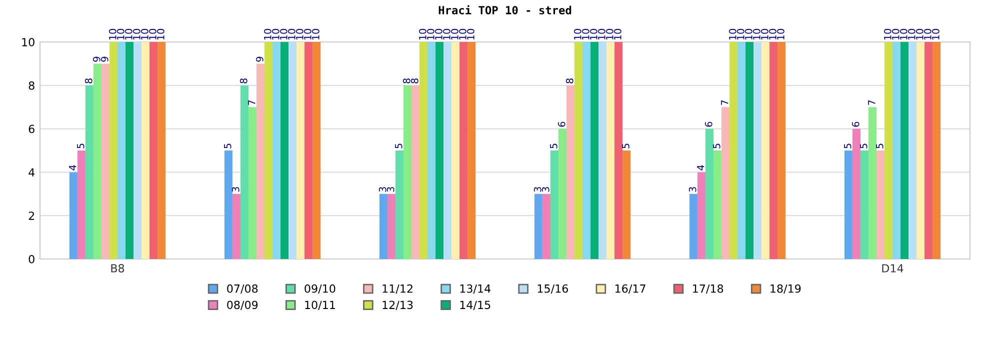 This screenshot has width=1000, height=350. What do you see at coordinates (397, 305) in the screenshot?
I see `legend-label: 12/13` at bounding box center [397, 305].